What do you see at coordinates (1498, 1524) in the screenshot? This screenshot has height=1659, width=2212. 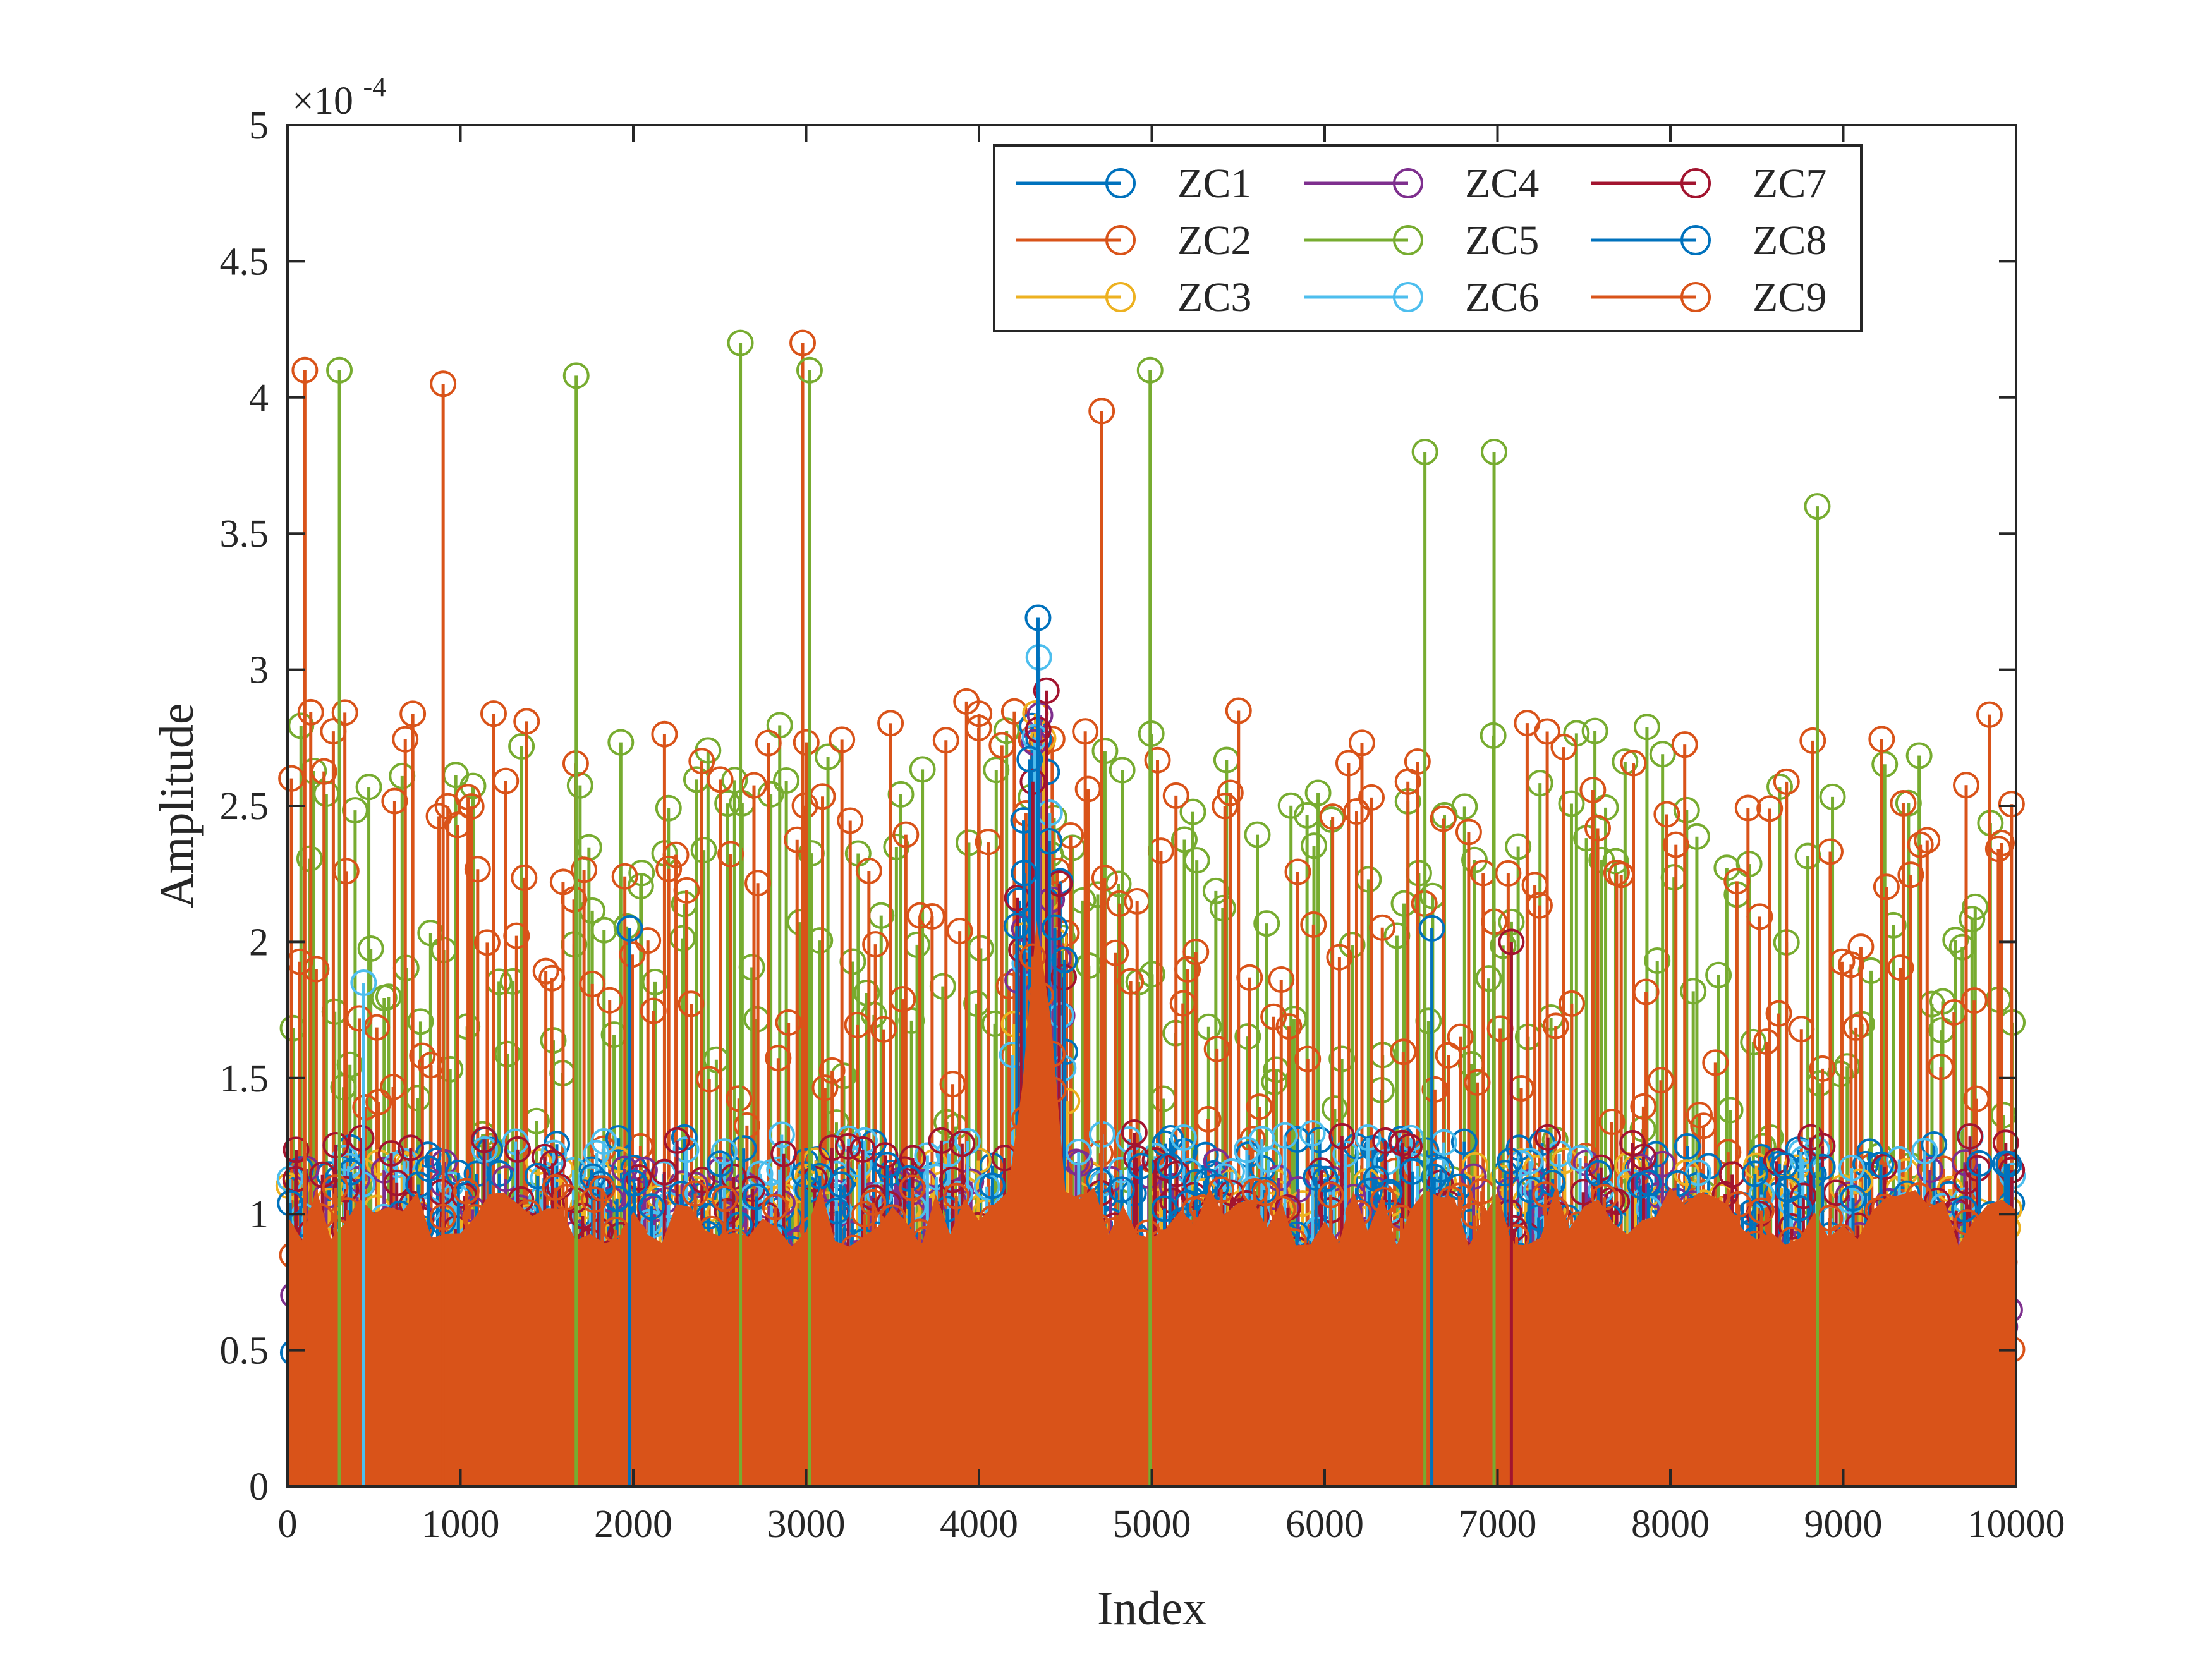 I see `x-tick-label: 7000` at bounding box center [1498, 1524].